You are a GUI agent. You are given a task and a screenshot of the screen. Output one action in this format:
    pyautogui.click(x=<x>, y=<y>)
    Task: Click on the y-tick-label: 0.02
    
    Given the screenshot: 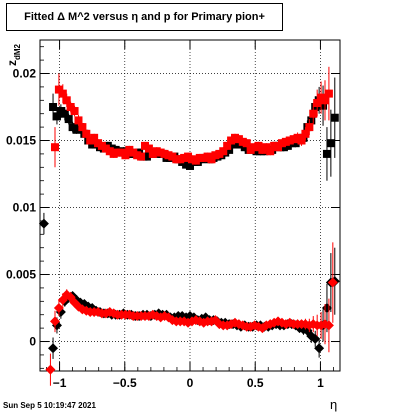 What is the action you would take?
    pyautogui.click(x=25, y=74)
    